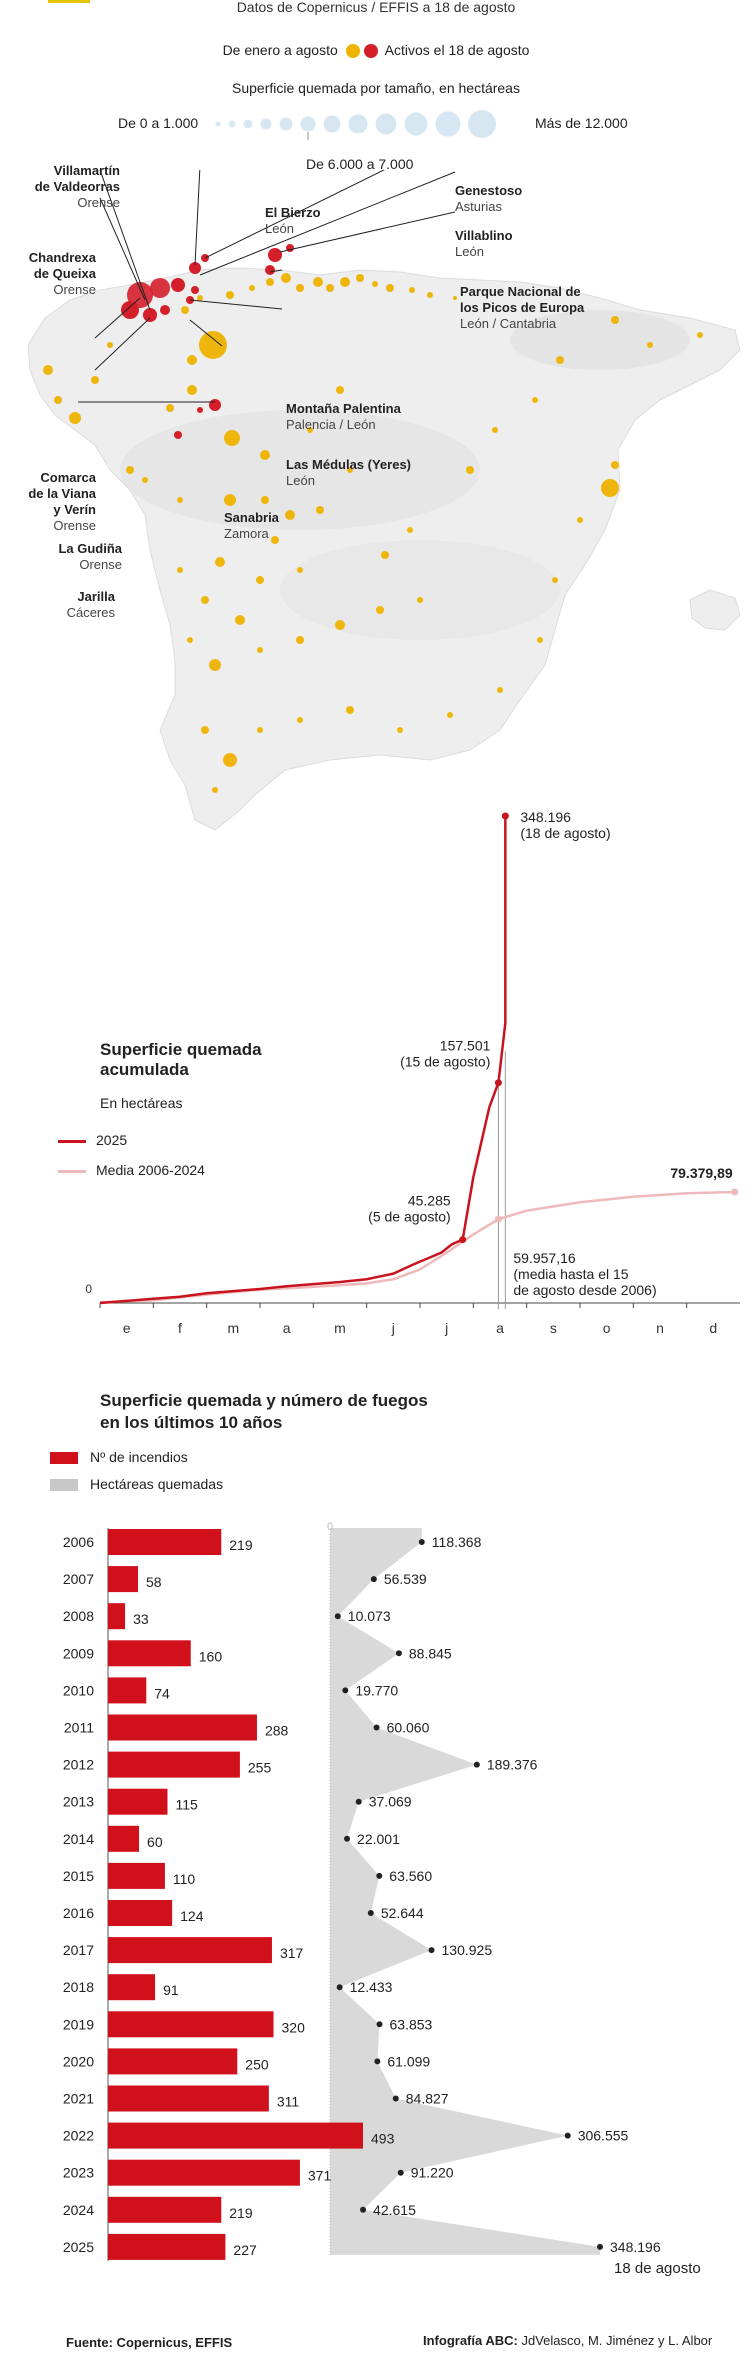  Describe the element at coordinates (88, 1289) in the screenshot. I see `y-zero-label: 0` at that location.